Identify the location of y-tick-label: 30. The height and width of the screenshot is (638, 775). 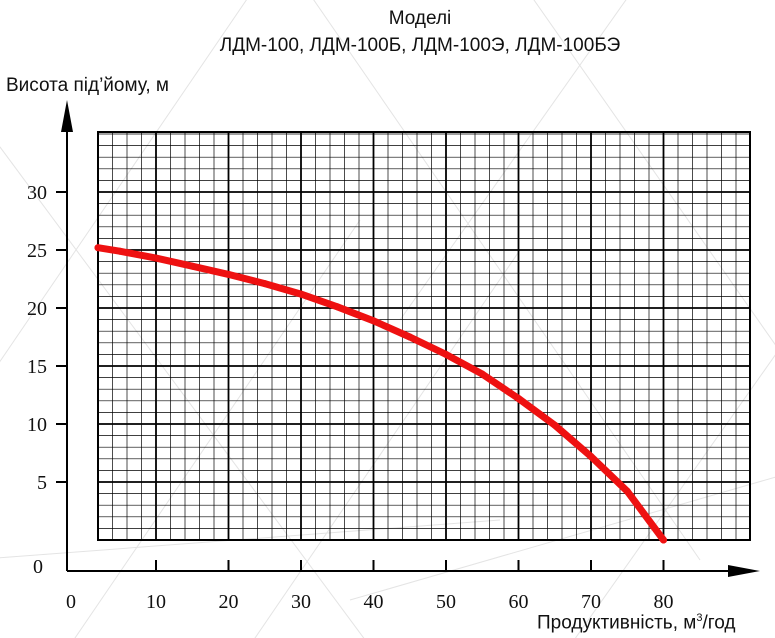
(37, 193).